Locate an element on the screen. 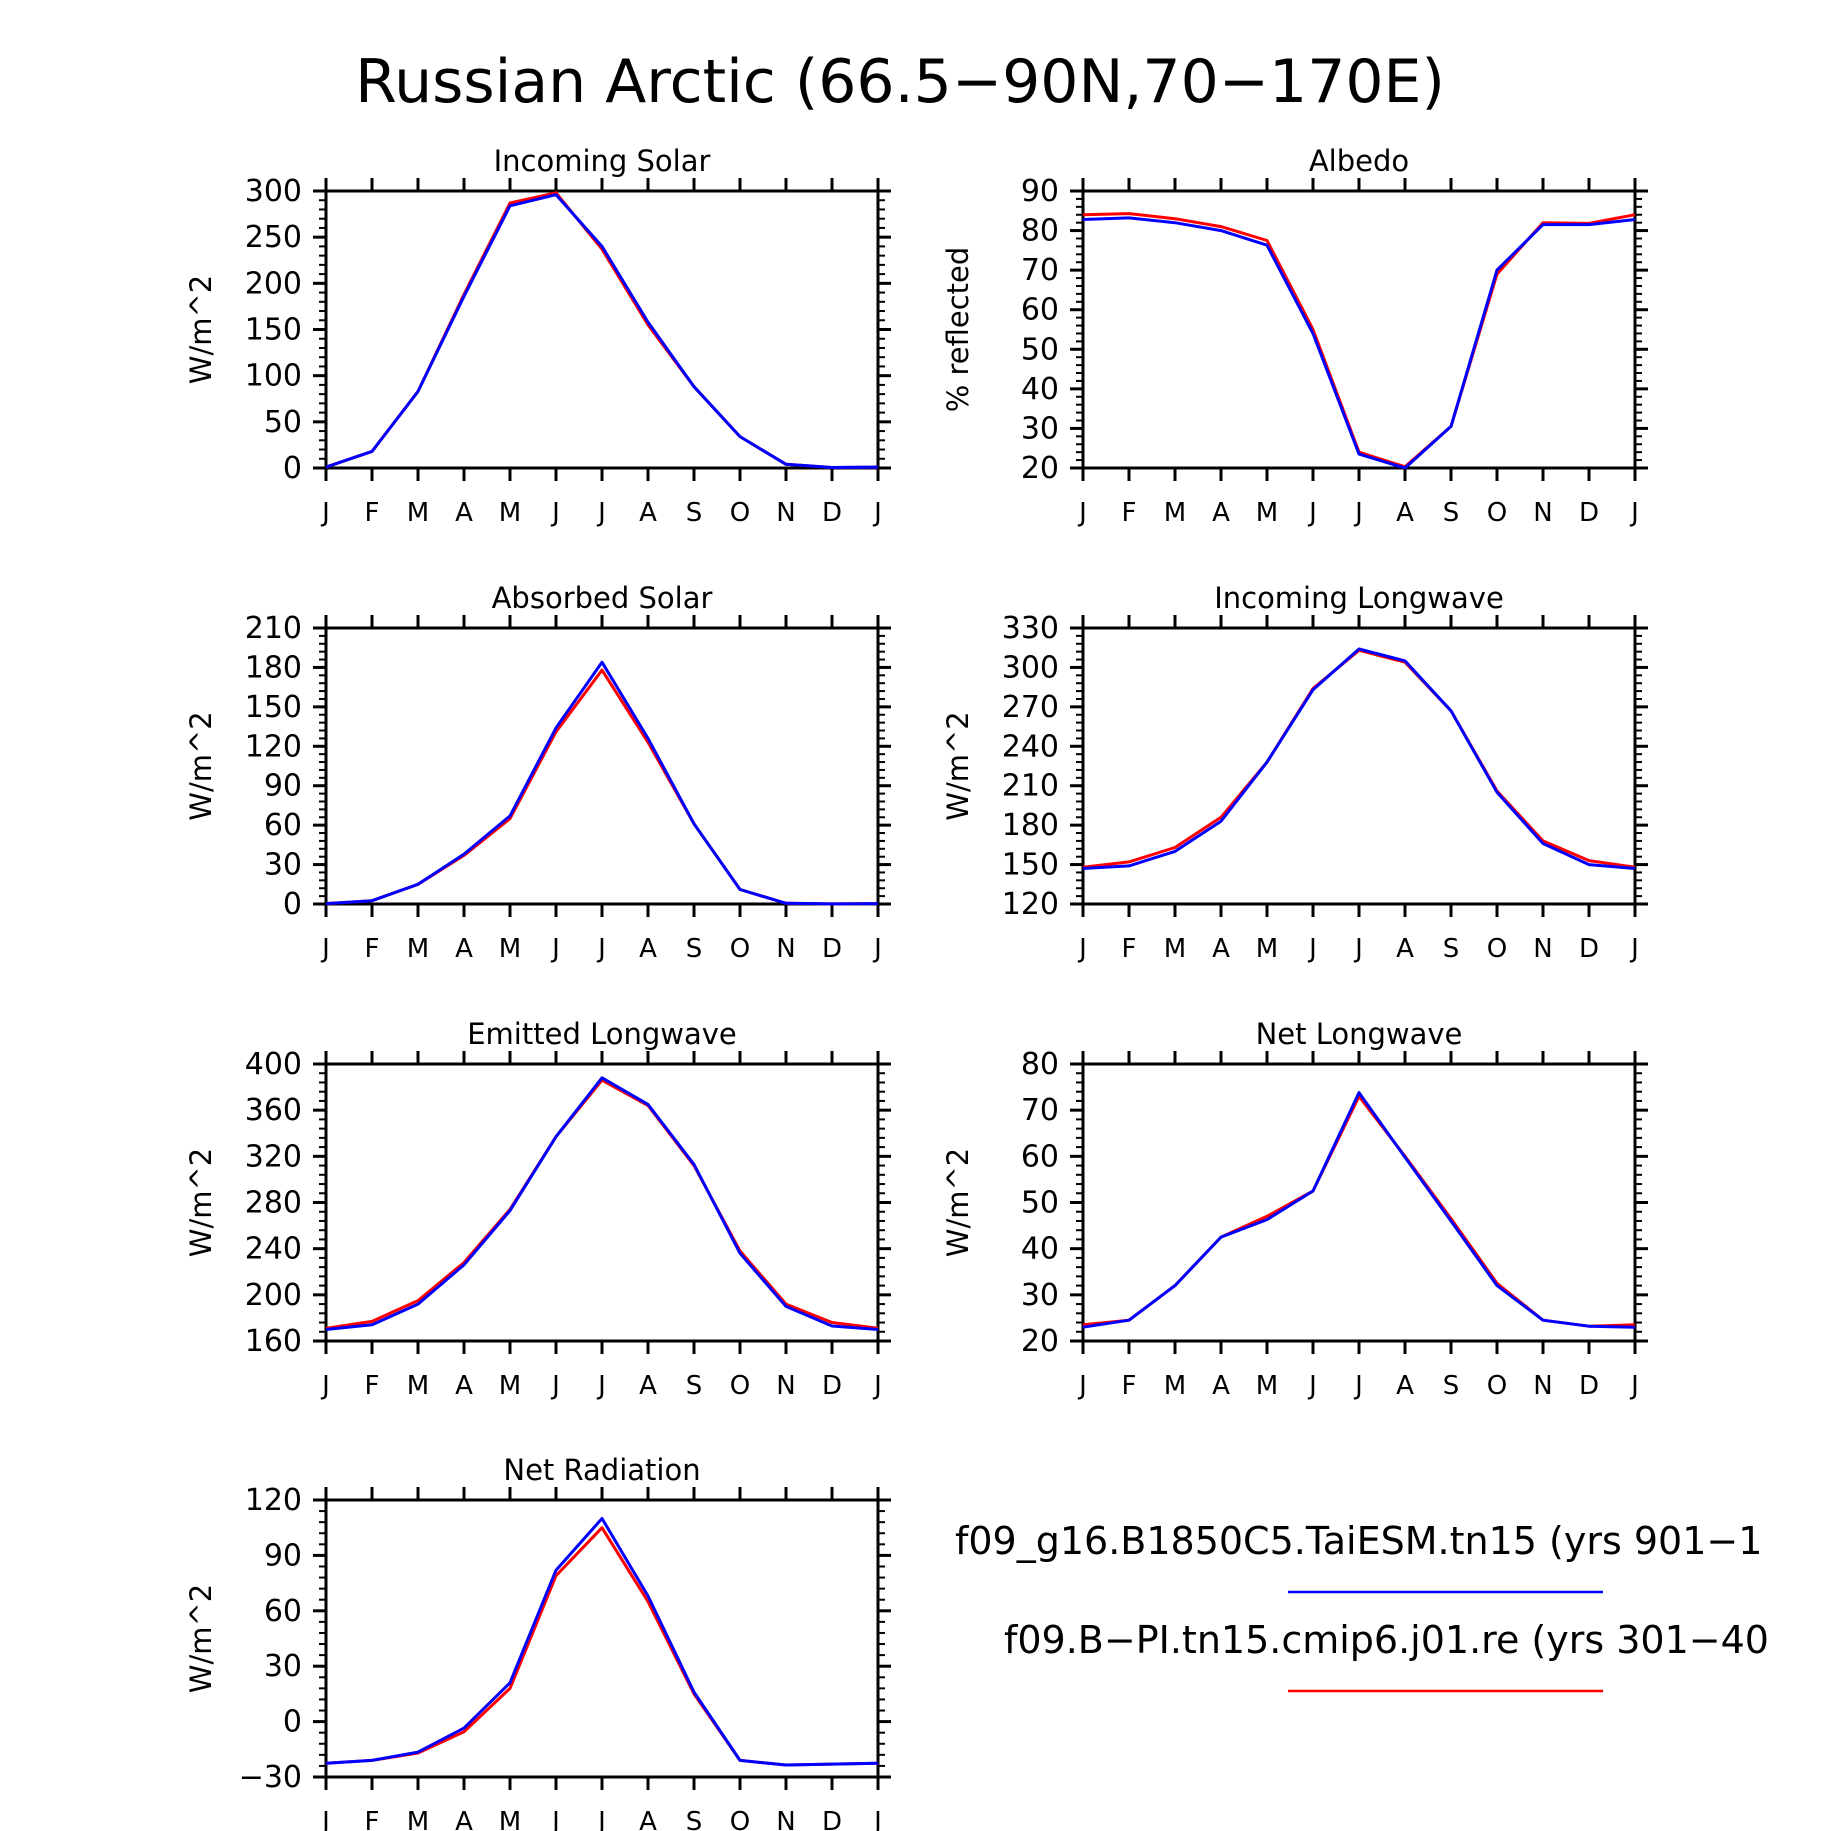 This screenshot has height=1831, width=1836. y-tick-label: 250 is located at coordinates (273, 237).